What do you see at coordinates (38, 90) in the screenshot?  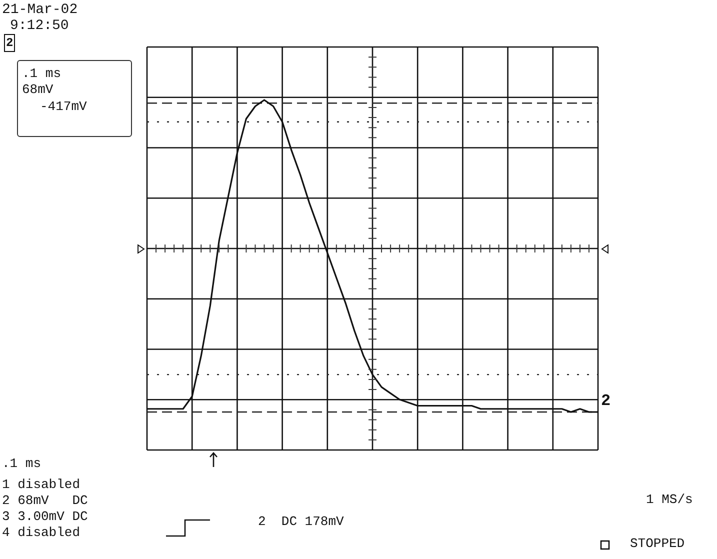 I see `text: 68mV` at bounding box center [38, 90].